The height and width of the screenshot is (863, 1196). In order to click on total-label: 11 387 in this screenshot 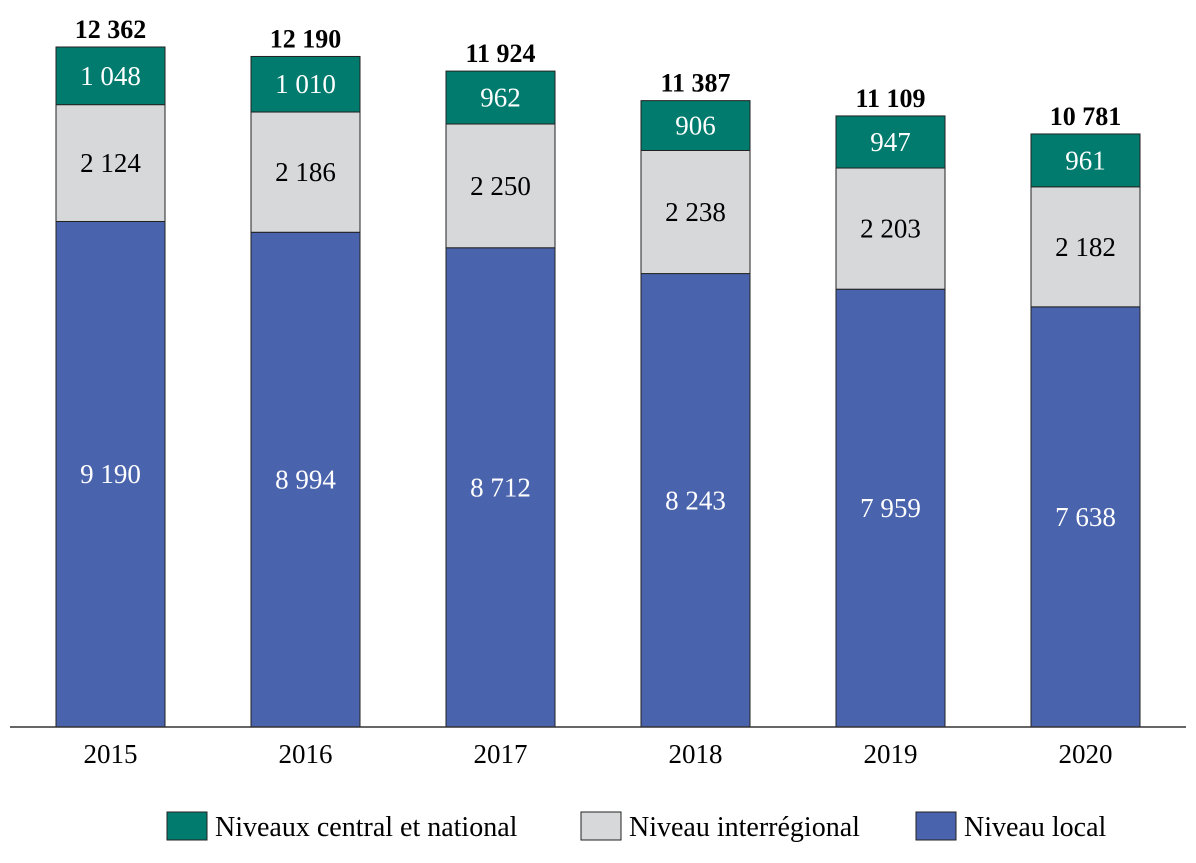, I will do `click(695, 83)`.